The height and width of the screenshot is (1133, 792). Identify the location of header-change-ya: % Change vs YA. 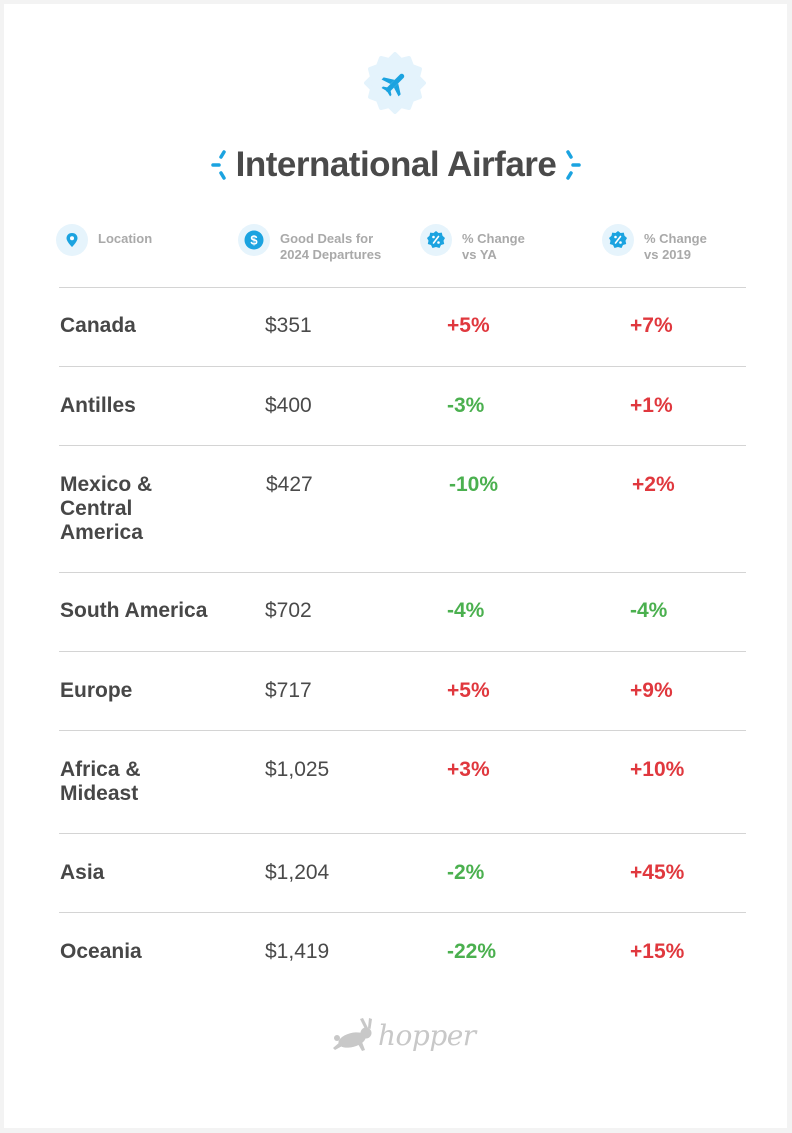
(472, 243).